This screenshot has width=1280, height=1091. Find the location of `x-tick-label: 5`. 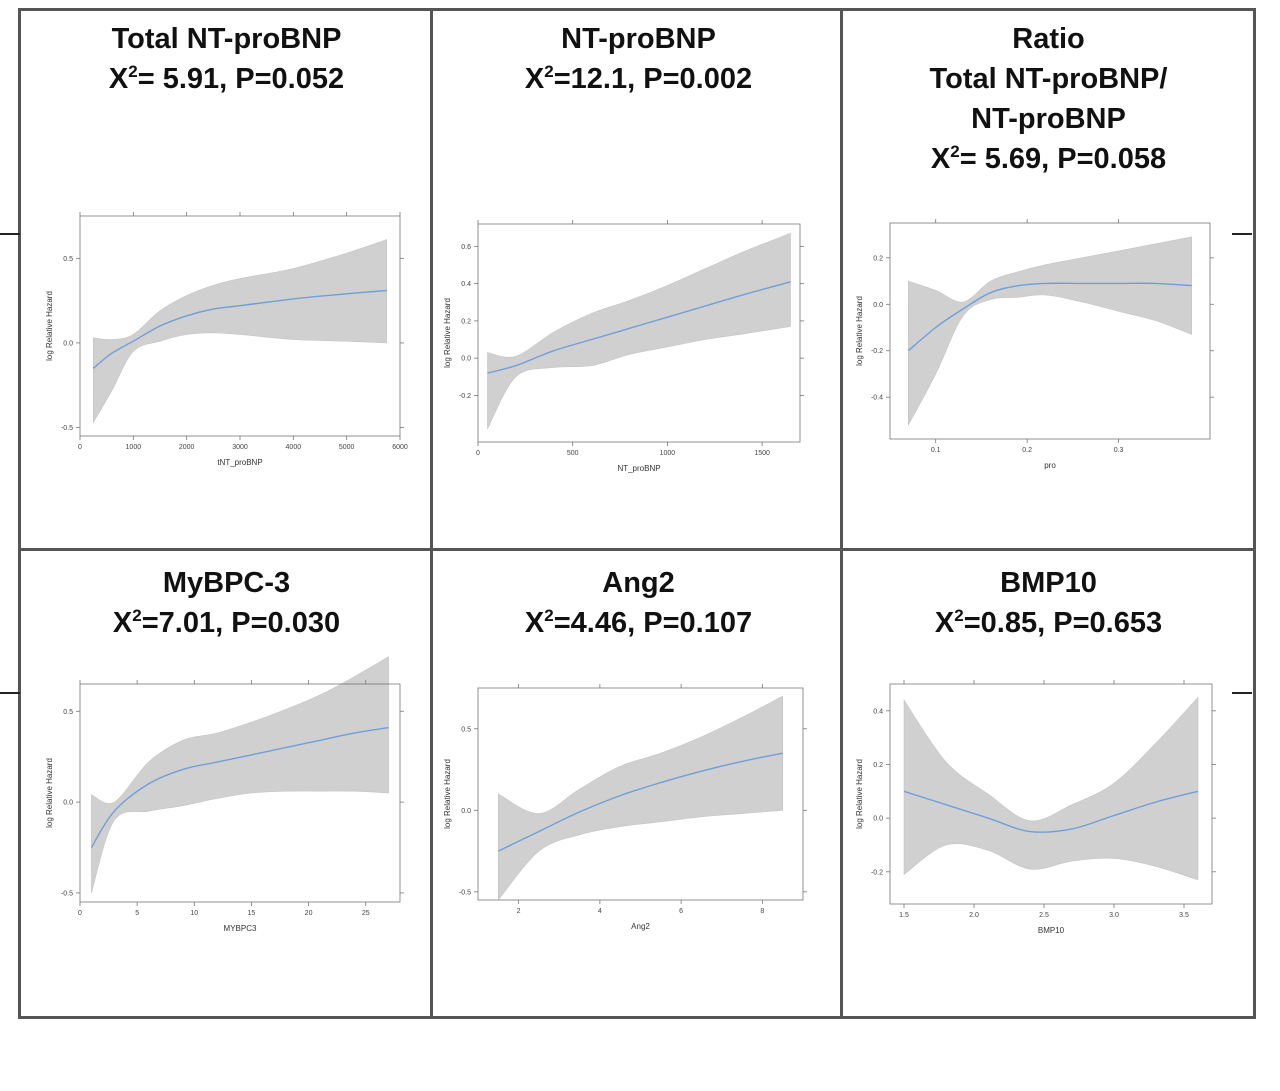

x-tick-label: 5 is located at coordinates (137, 913).